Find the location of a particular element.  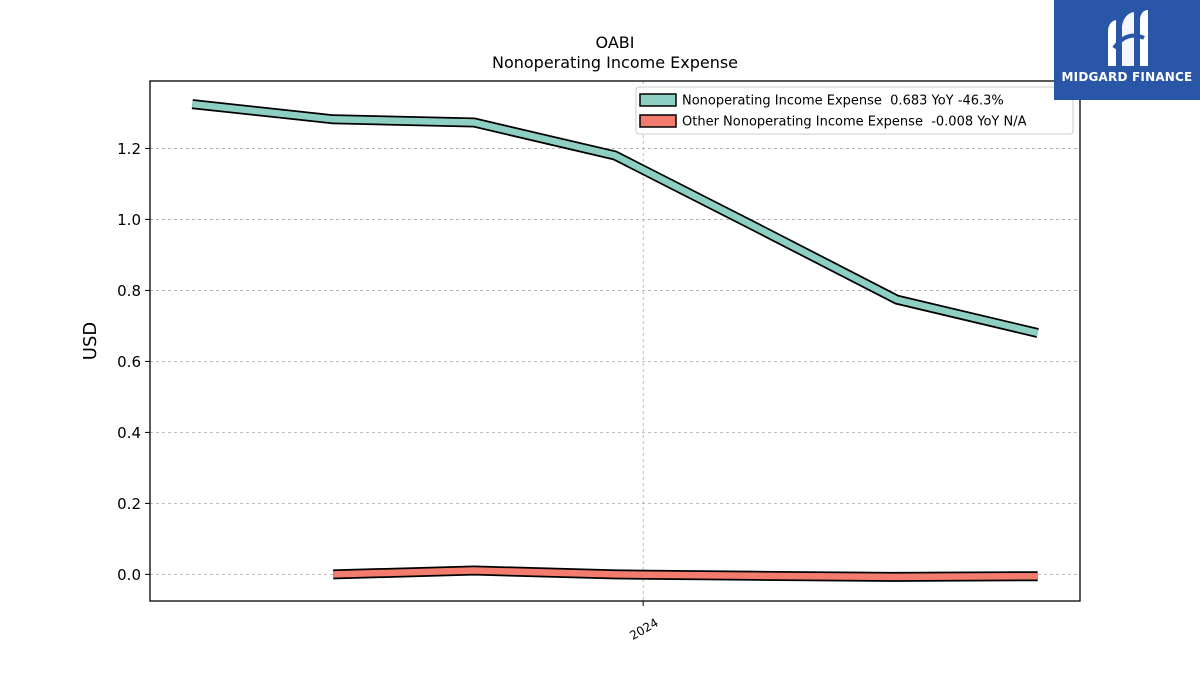

x-tick-label: 2024 is located at coordinates (643, 628).